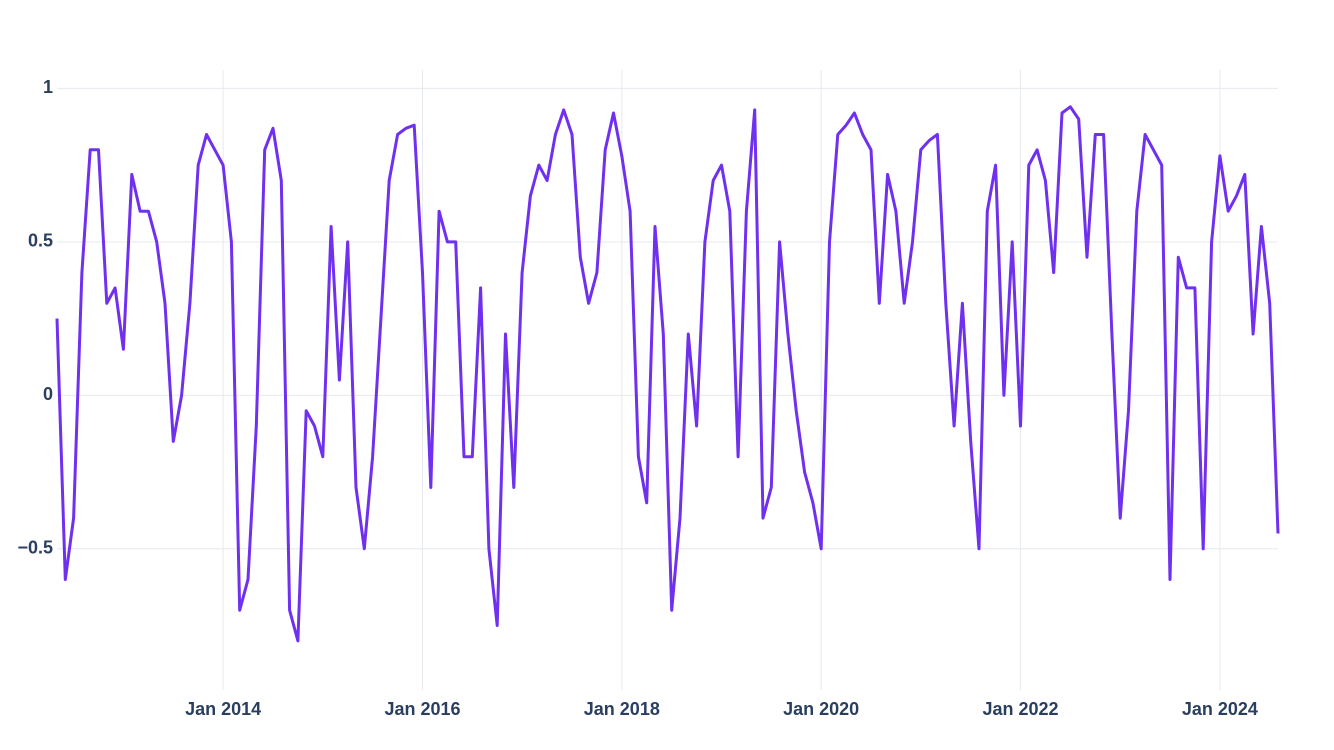 Image resolution: width=1334 pixels, height=750 pixels. Describe the element at coordinates (48, 87) in the screenshot. I see `y-tick-label: 1` at that location.